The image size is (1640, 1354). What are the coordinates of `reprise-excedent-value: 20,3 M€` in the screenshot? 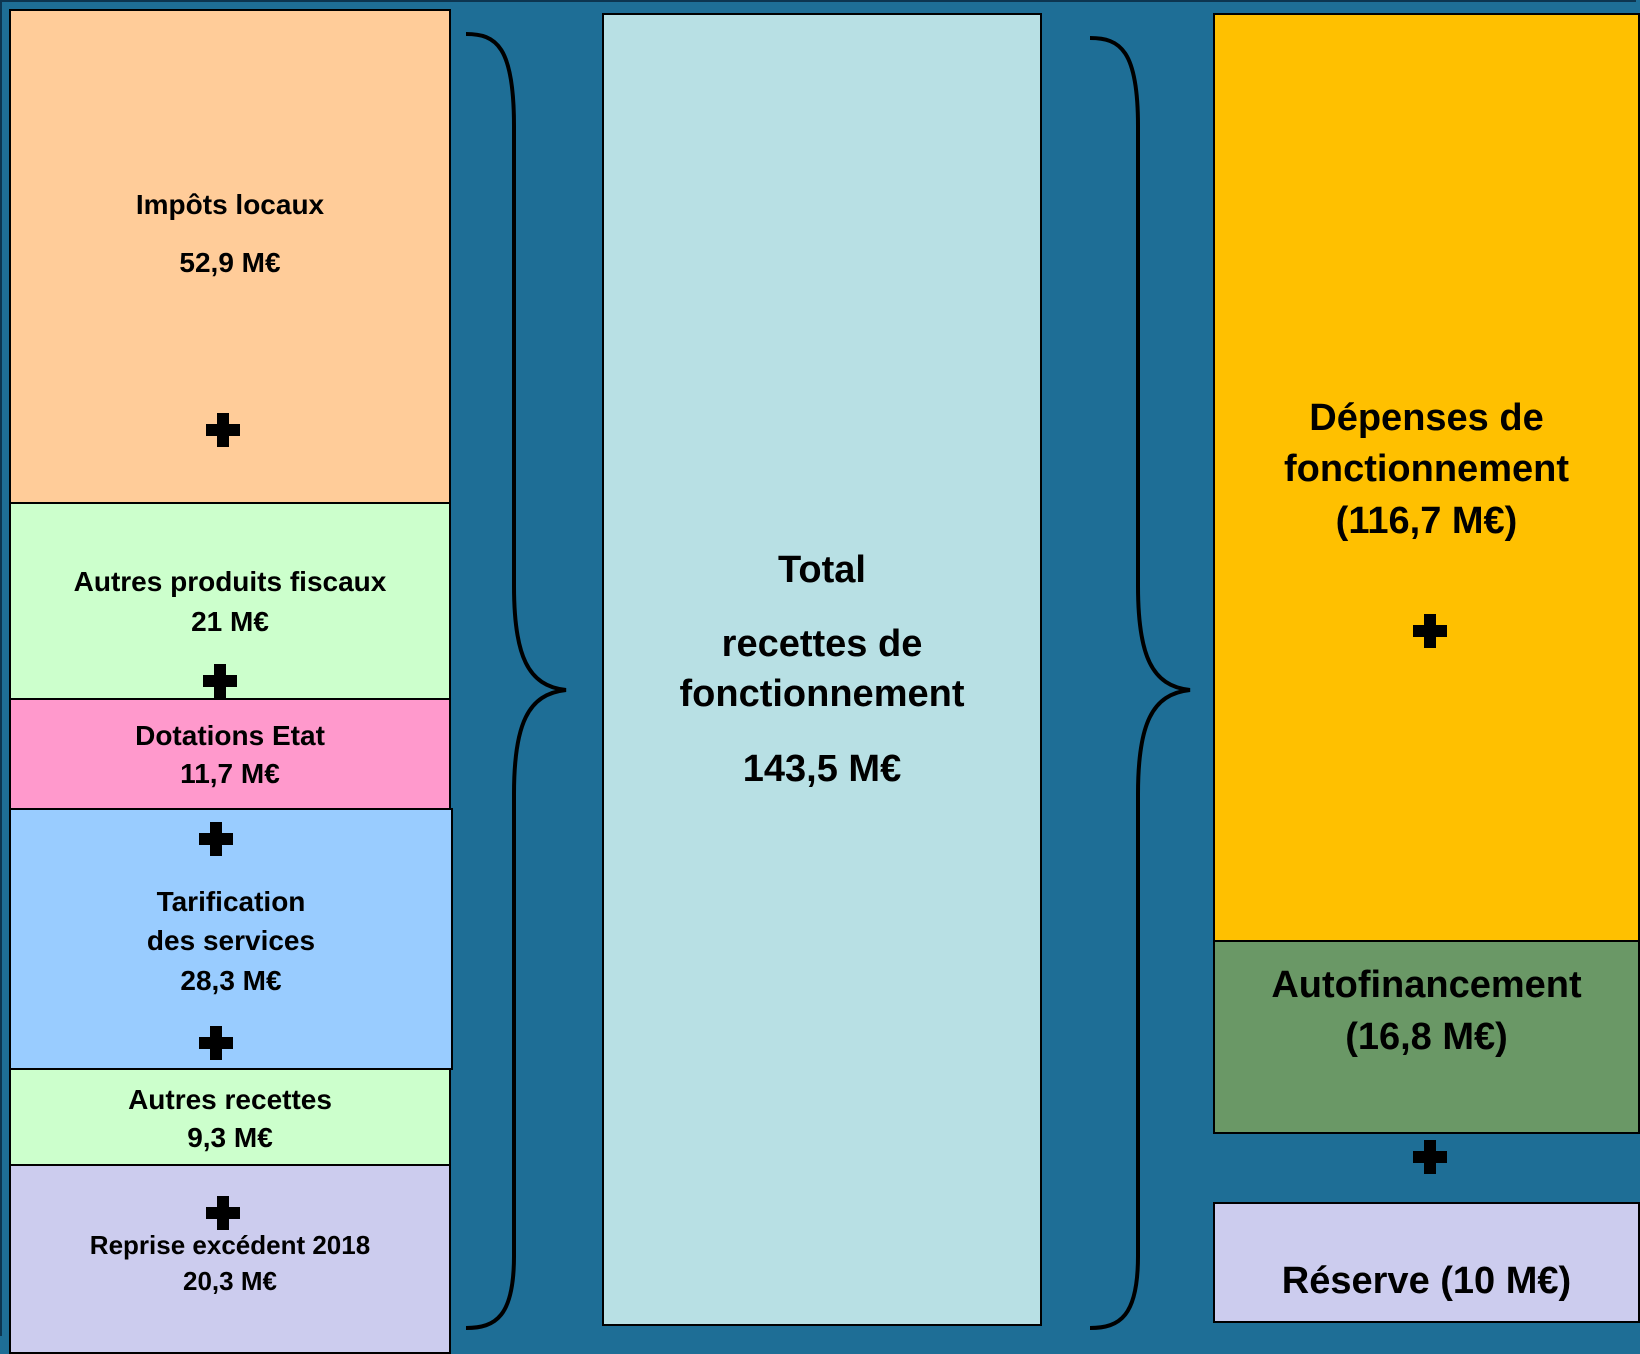 It's located at (230, 1281).